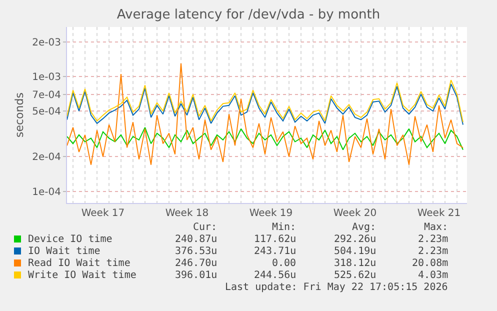 This screenshot has width=497, height=311. Describe the element at coordinates (46, 77) in the screenshot. I see `y-tick-label: 1e-03` at that location.